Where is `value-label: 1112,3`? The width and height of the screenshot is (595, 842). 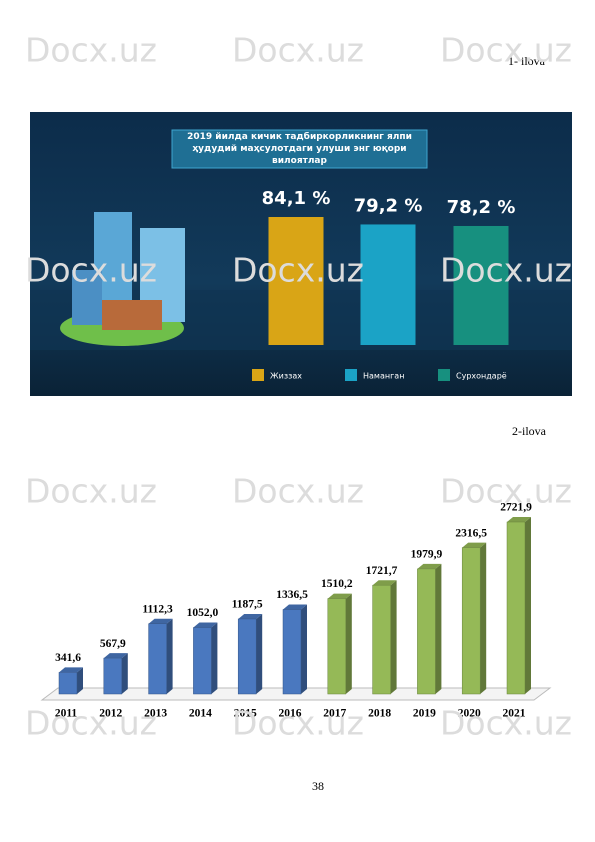 value-label: 1112,3 is located at coordinates (157, 609).